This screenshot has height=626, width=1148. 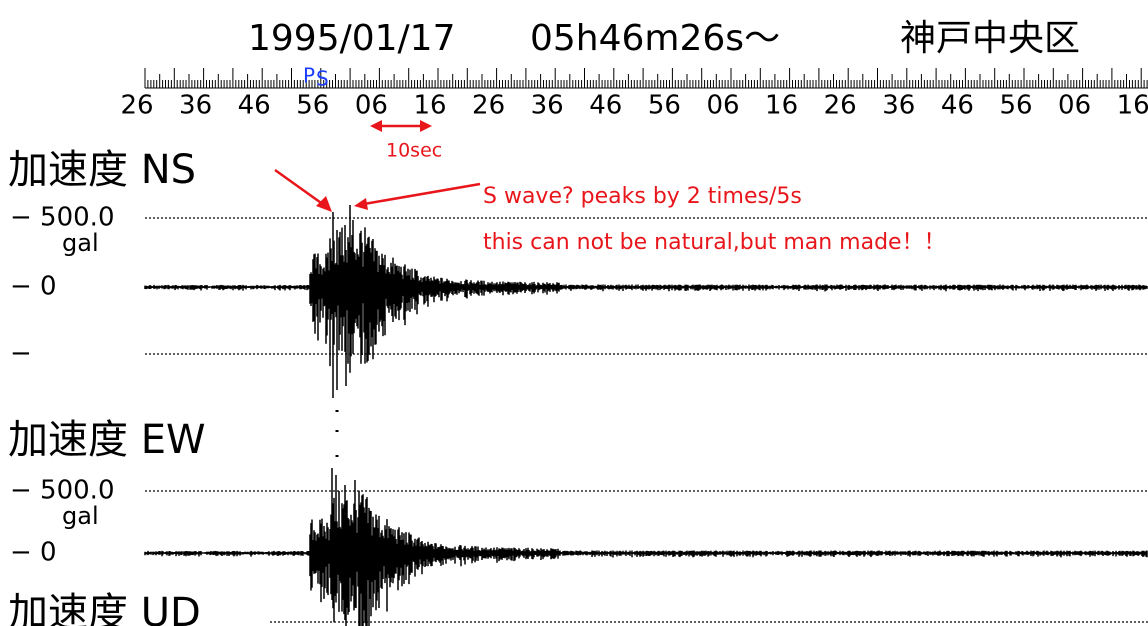 What do you see at coordinates (352, 38) in the screenshot?
I see `date: 1995/01/17` at bounding box center [352, 38].